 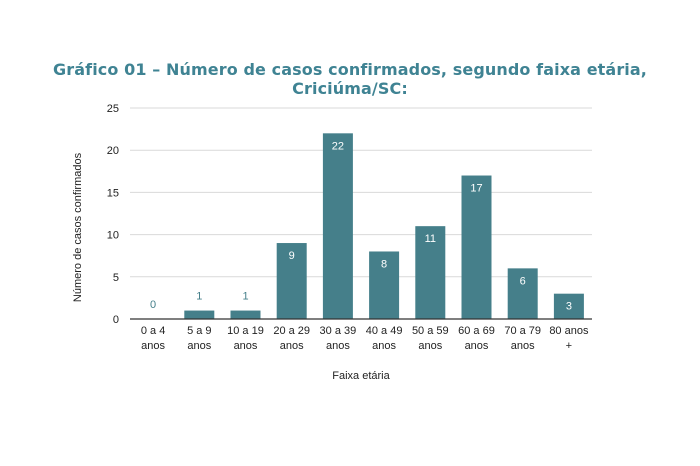 I want to click on data-label: 6, so click(x=523, y=281).